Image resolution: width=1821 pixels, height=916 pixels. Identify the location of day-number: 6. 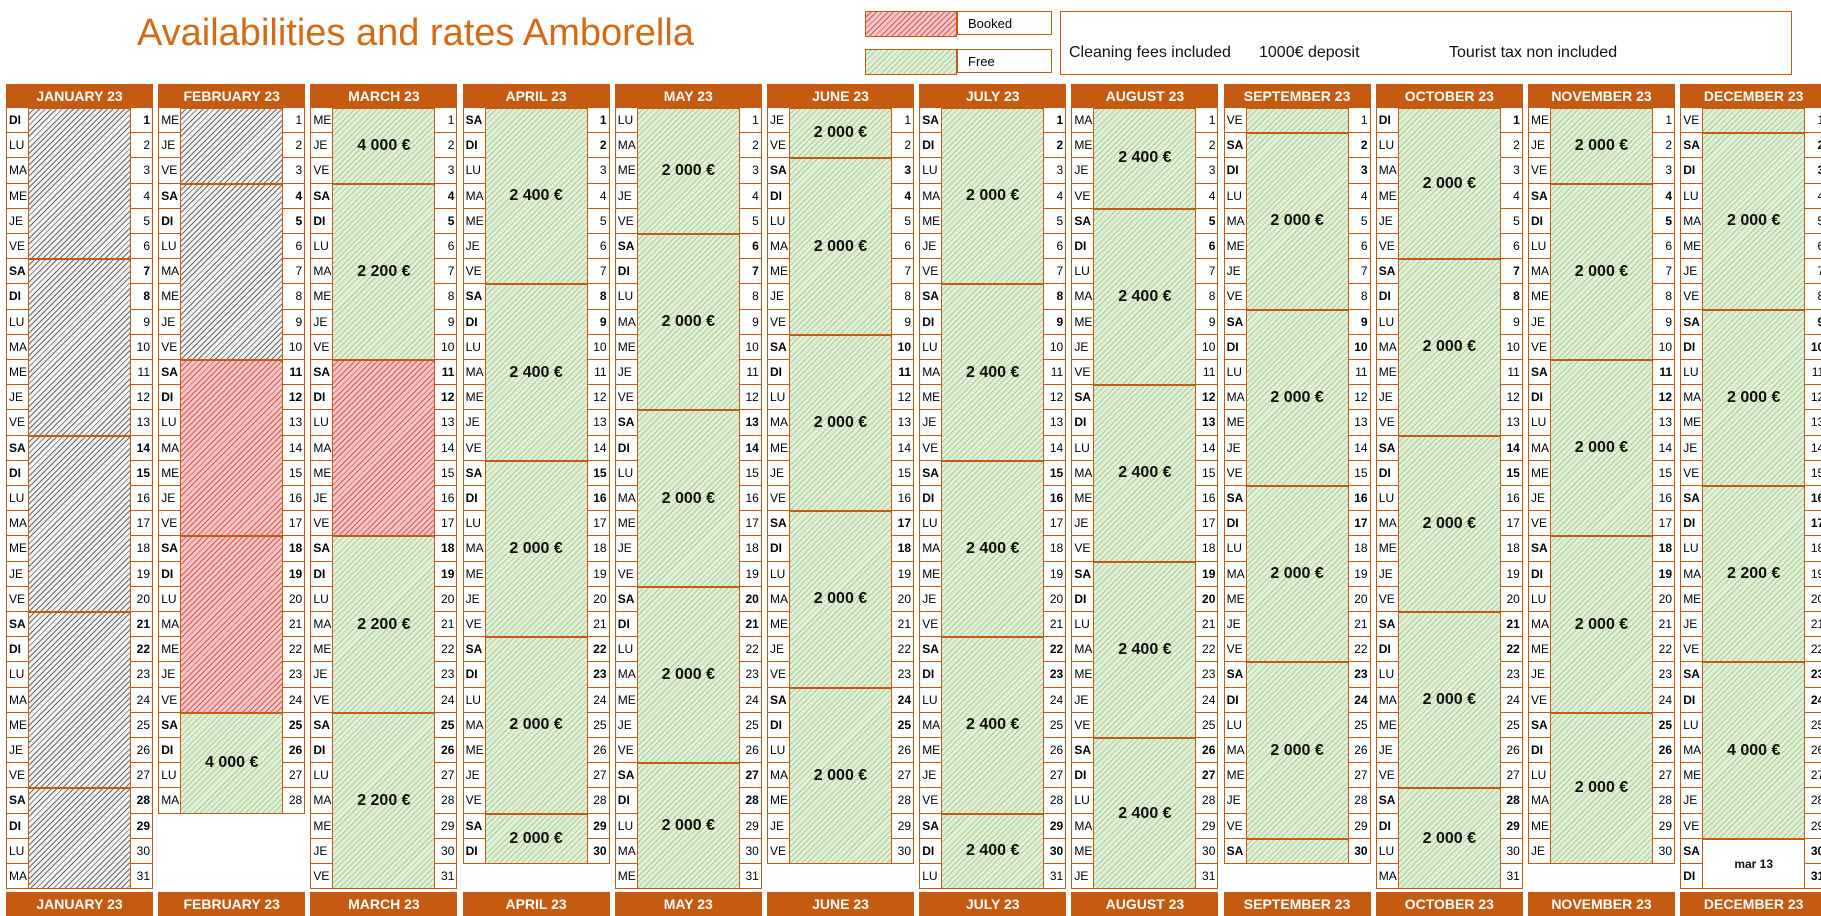
(294, 246).